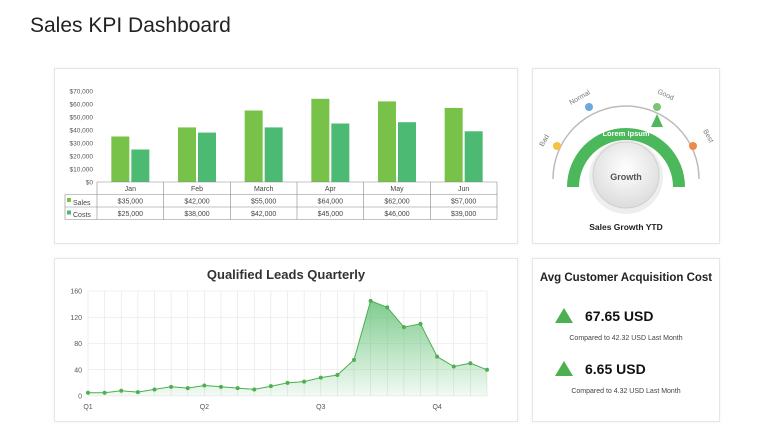 The image size is (768, 432). I want to click on y-tick-label: $50,000, so click(82, 118).